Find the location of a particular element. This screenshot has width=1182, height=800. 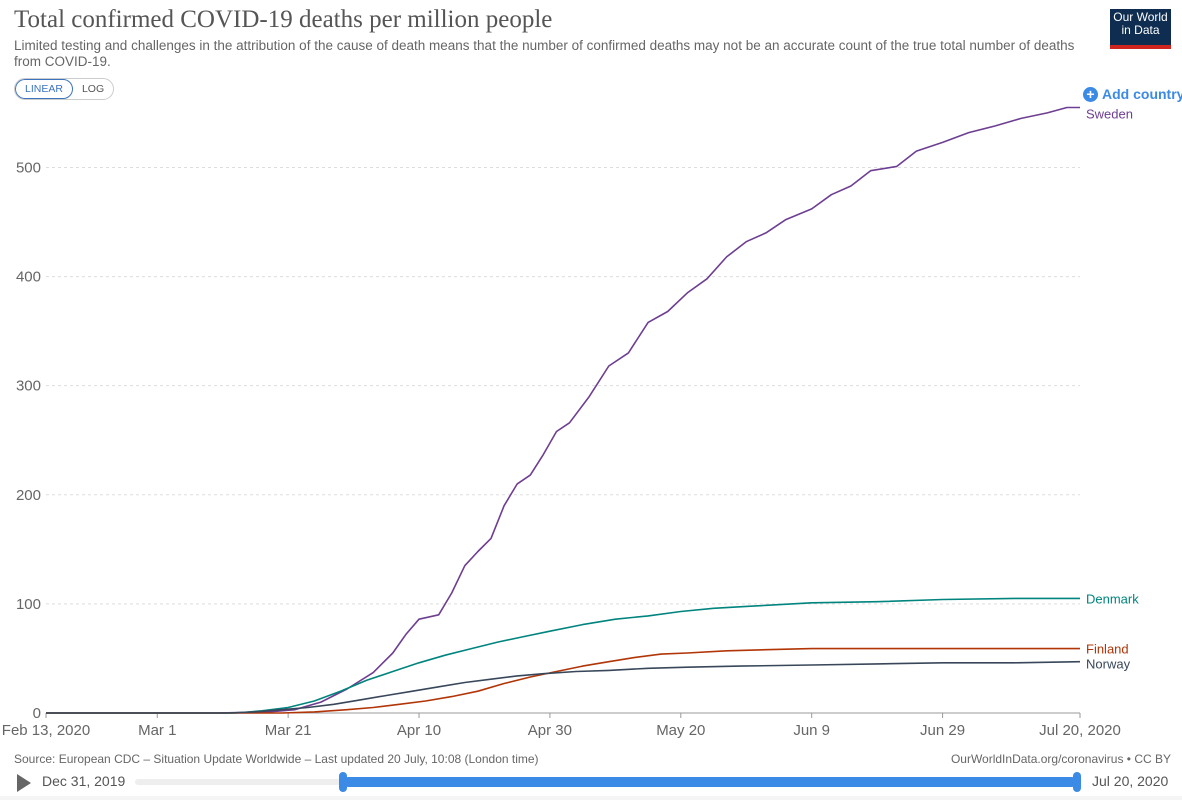

x-tick-label: Mar 1 is located at coordinates (157, 730).